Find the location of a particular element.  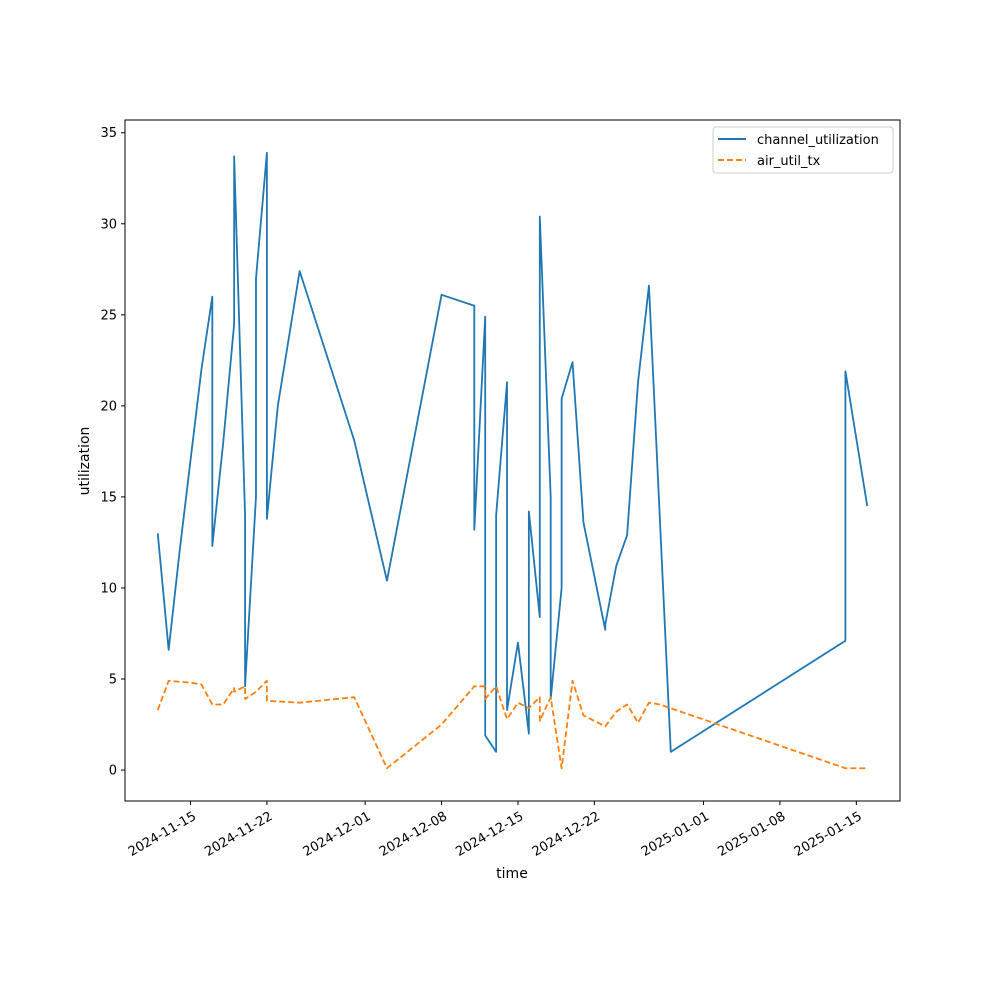

y-tick-label: 5 is located at coordinates (113, 680).